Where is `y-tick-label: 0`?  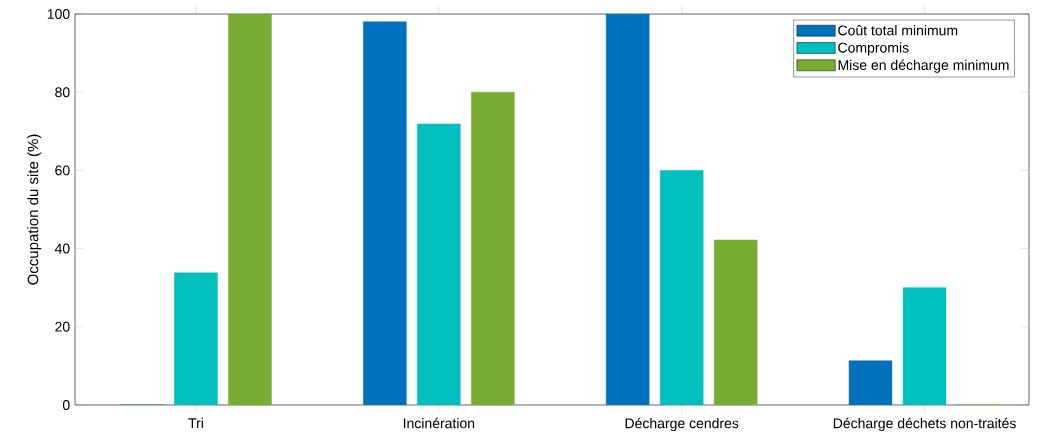 y-tick-label: 0 is located at coordinates (66, 405).